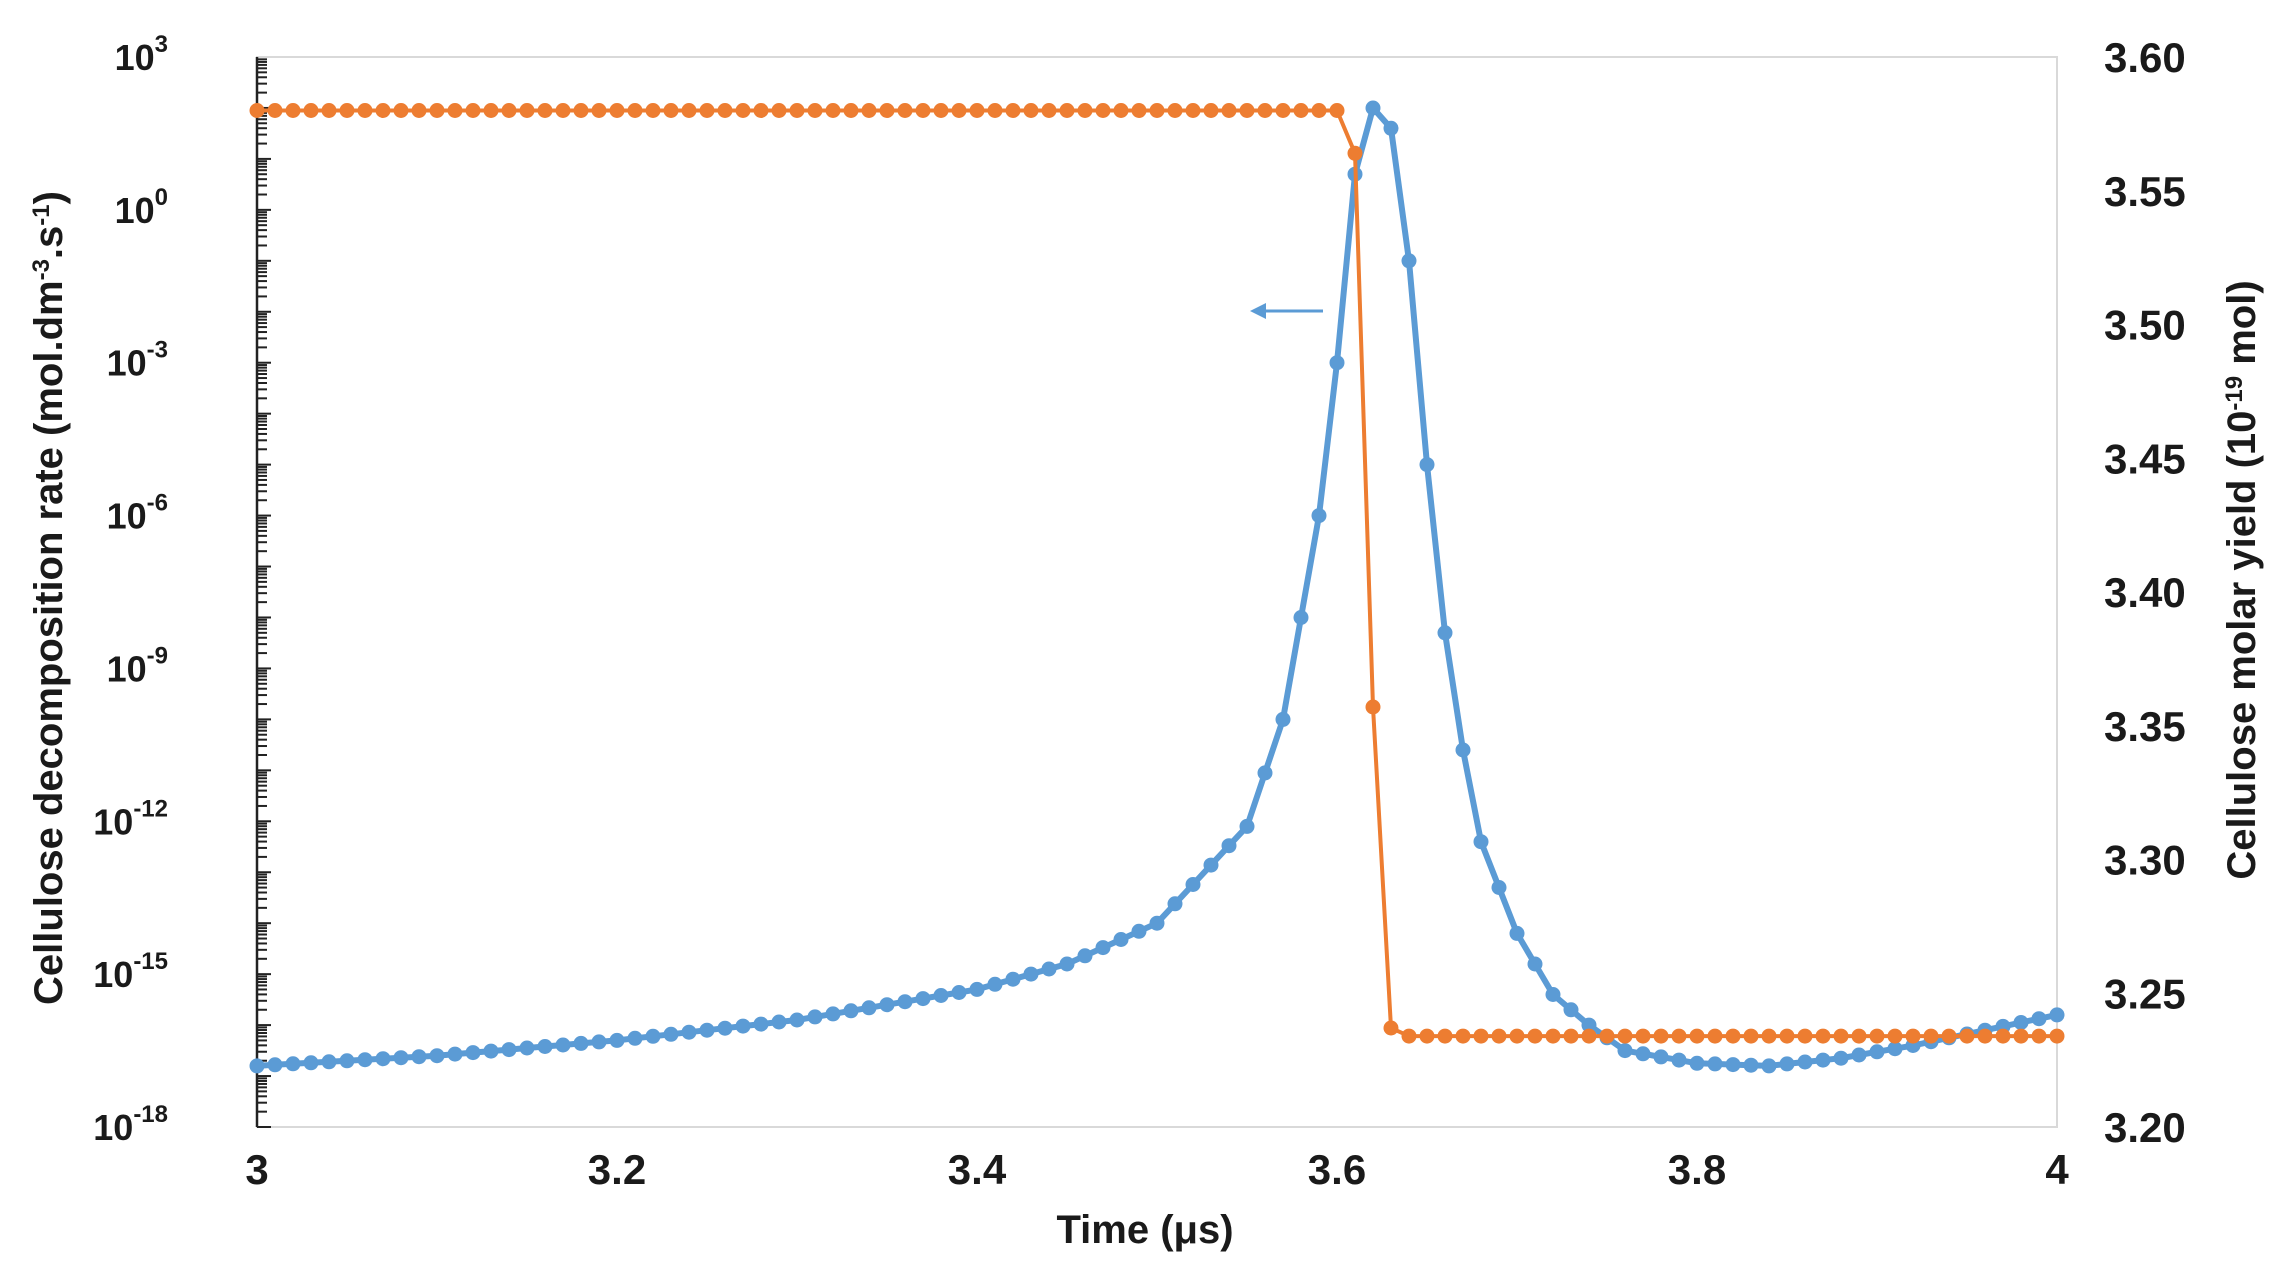 This screenshot has height=1279, width=2286. What do you see at coordinates (130, 1124) in the screenshot?
I see `left-tick-label: 10⁻¹⁸` at bounding box center [130, 1124].